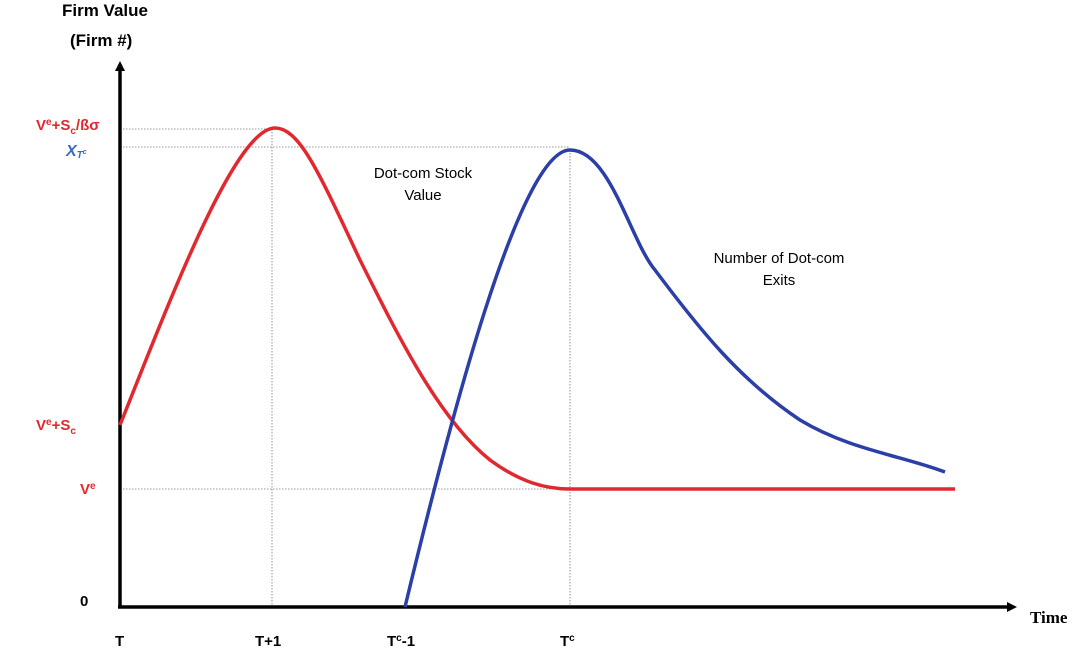 Image resolution: width=1085 pixels, height=653 pixels. Describe the element at coordinates (1049, 617) in the screenshot. I see `x-axis-title: Time` at that location.